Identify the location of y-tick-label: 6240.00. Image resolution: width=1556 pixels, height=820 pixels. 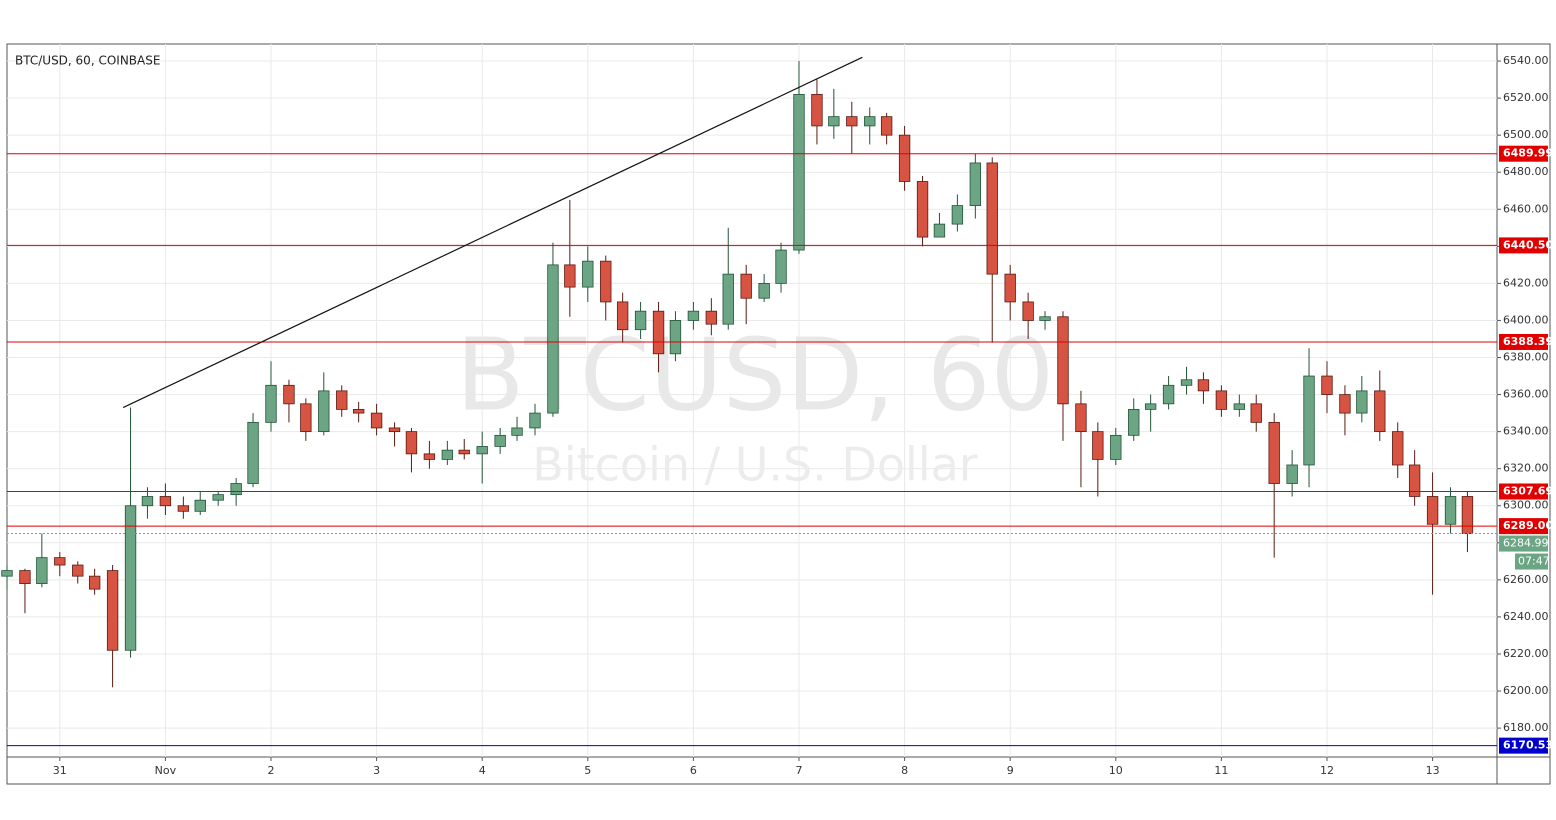
(1526, 616).